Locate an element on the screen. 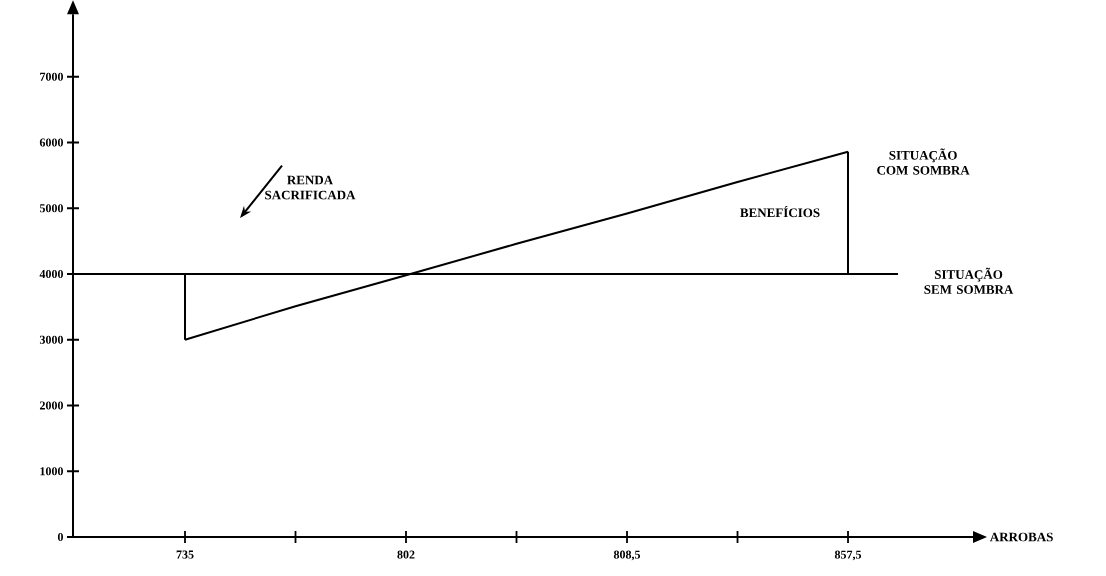 The image size is (1106, 576). annotation: RENDA SACRIFICADA is located at coordinates (310, 187).